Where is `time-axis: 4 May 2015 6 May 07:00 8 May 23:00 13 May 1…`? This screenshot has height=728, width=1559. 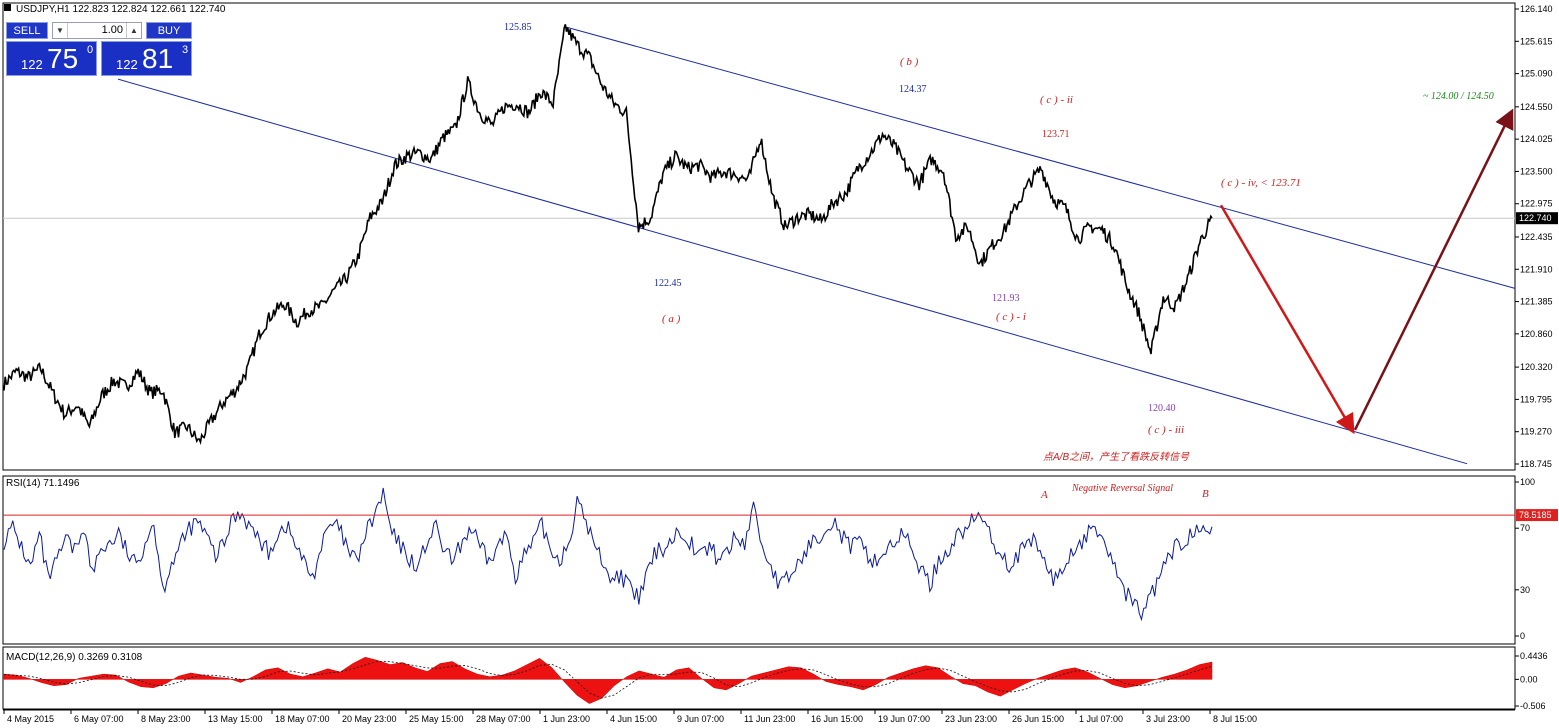
time-axis: 4 May 2015 6 May 07:00 8 May 23:00 13 May 1… is located at coordinates (630, 717).